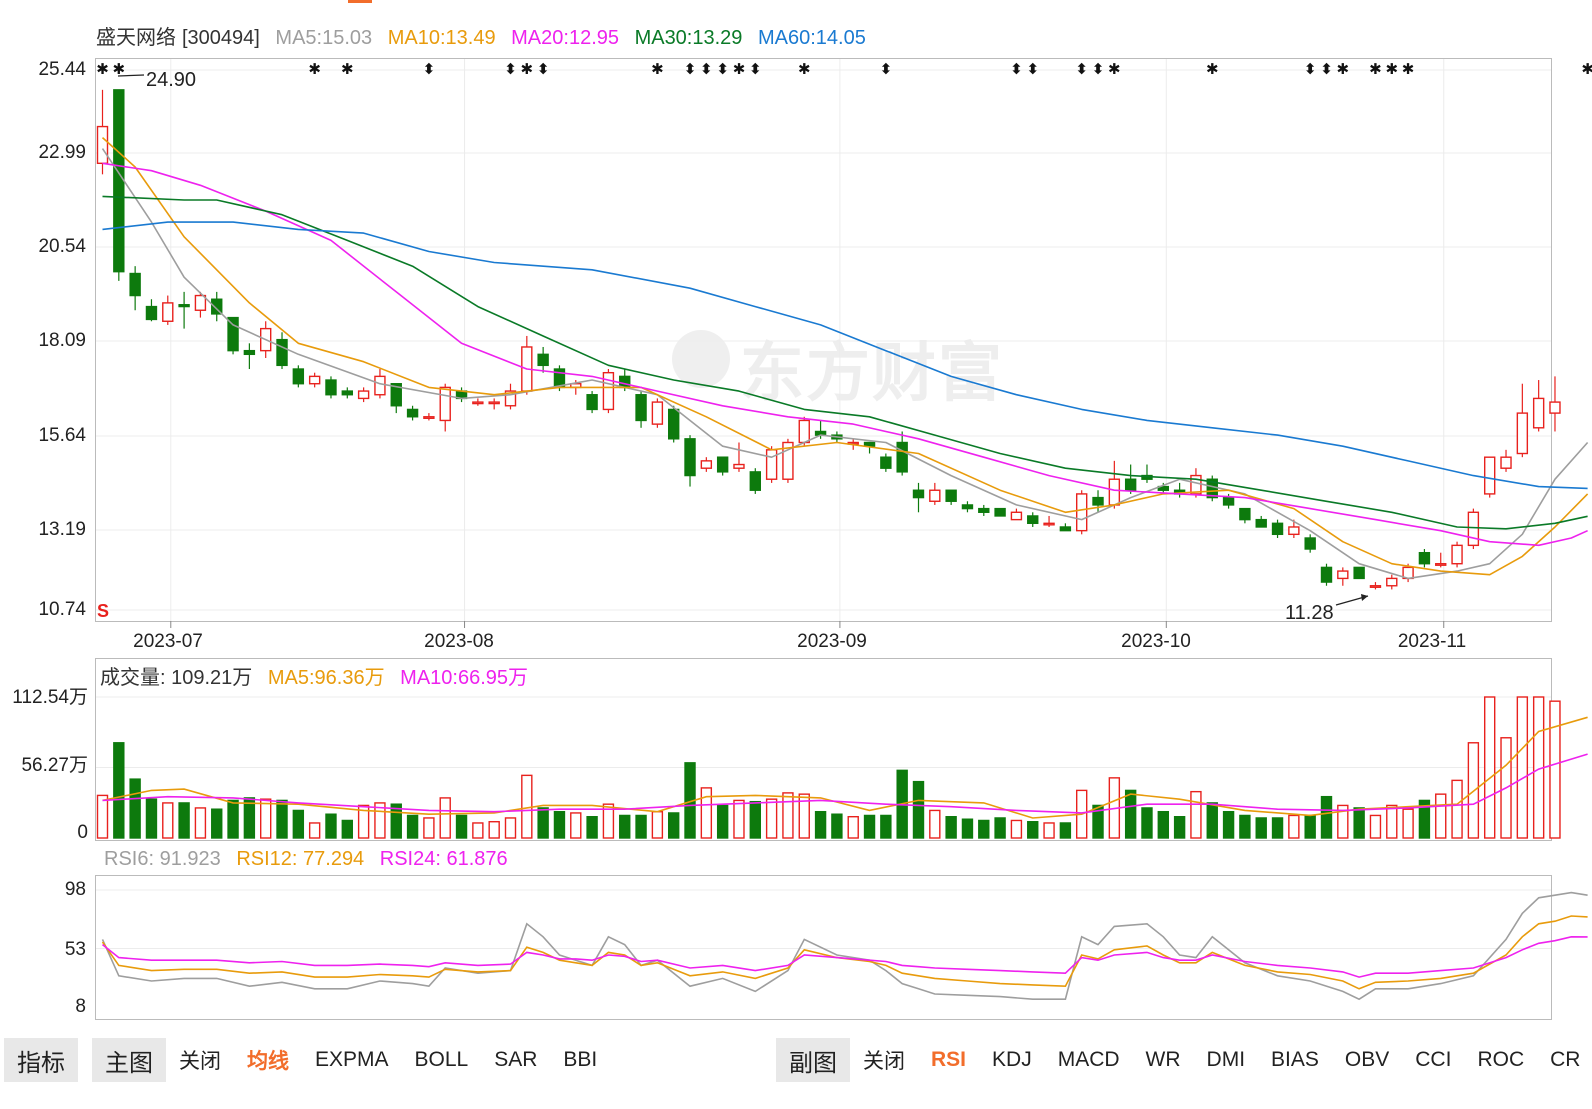 The image size is (1592, 1109). I want to click on tab-kdj: KDJ, so click(1012, 1059).